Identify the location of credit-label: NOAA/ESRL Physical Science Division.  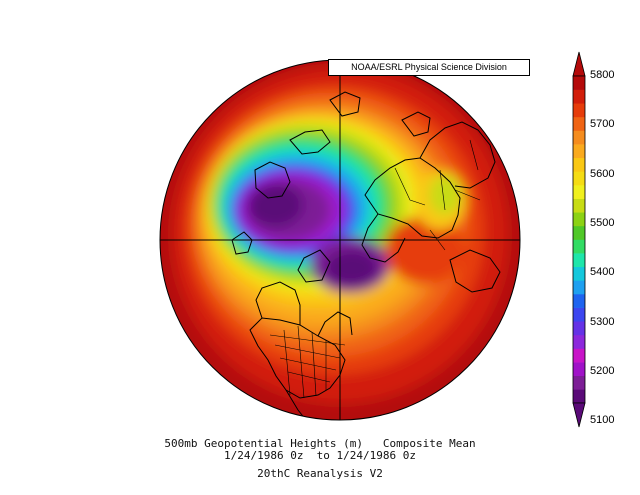
(429, 67).